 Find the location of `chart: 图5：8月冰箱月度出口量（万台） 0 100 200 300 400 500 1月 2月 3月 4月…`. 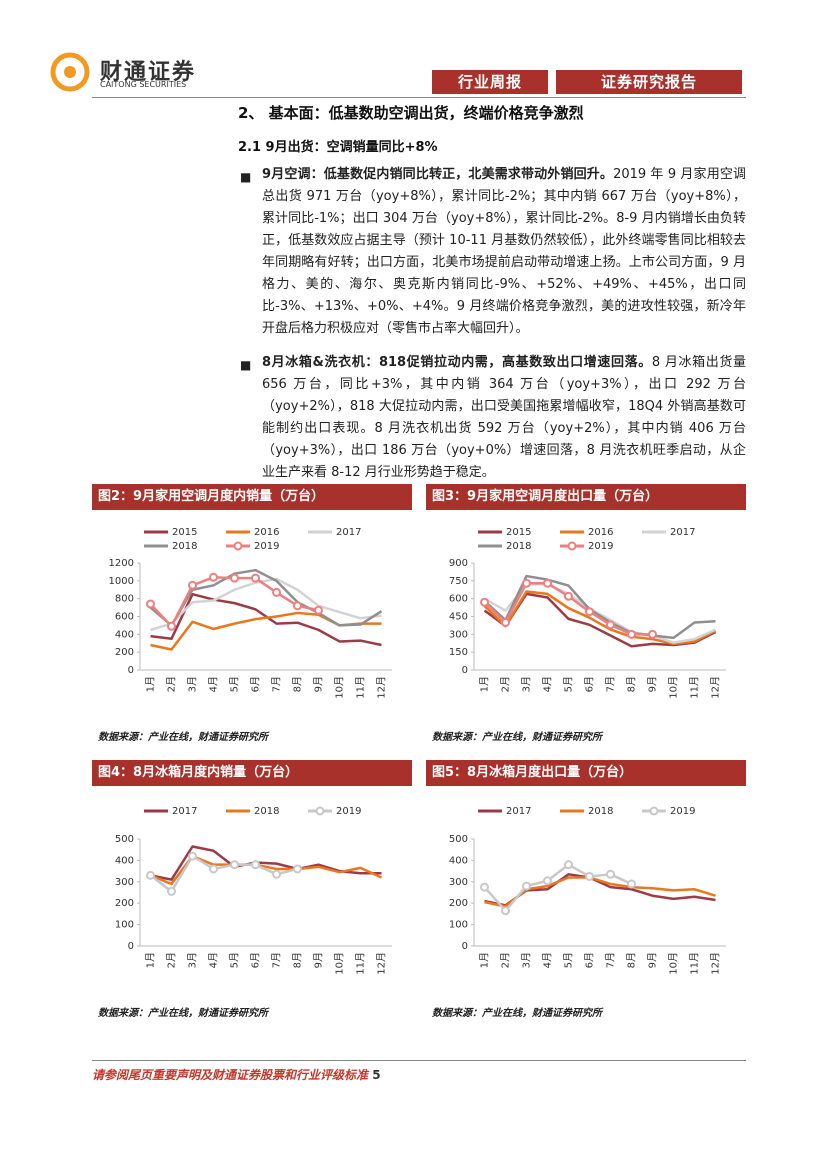

chart: 图5：8月冰箱月度出口量（万台） 0 100 200 300 400 500 1月 2月 3月 4月… is located at coordinates (586, 895).